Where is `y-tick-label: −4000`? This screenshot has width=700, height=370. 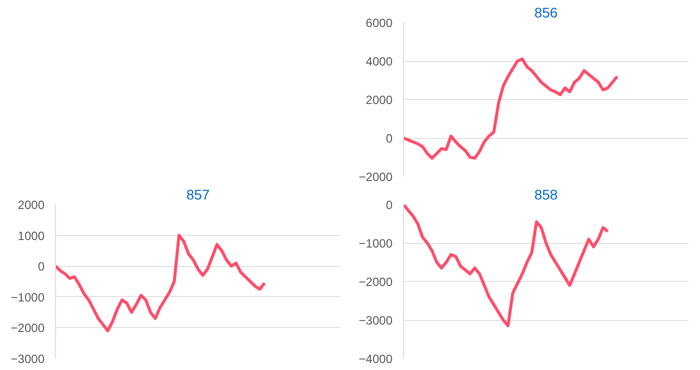
y-tick-label: −4000 is located at coordinates (375, 359).